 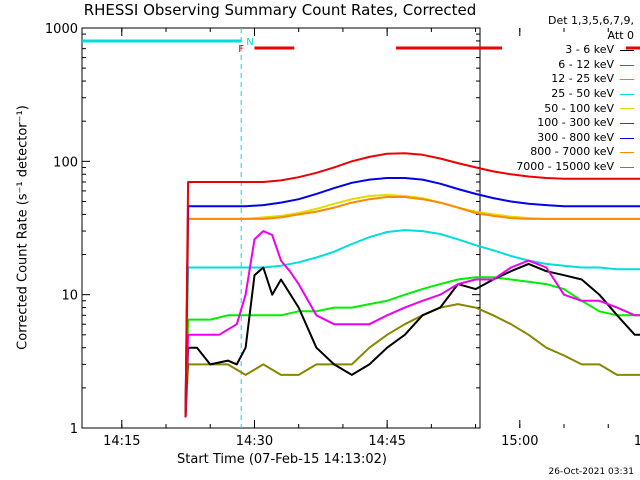 I want to click on legend-entry: 300 - 800 keV, so click(x=575, y=138).